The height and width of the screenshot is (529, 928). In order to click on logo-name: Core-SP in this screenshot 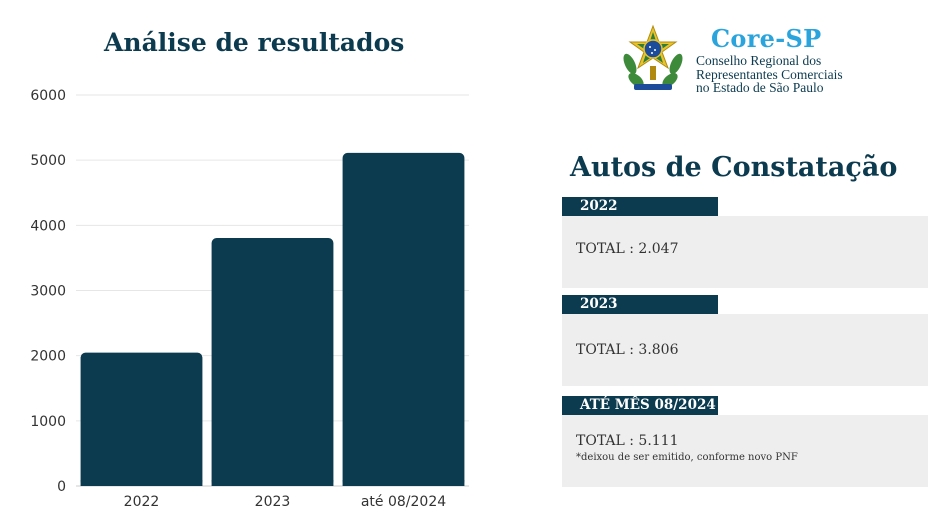, I will do `click(766, 38)`.